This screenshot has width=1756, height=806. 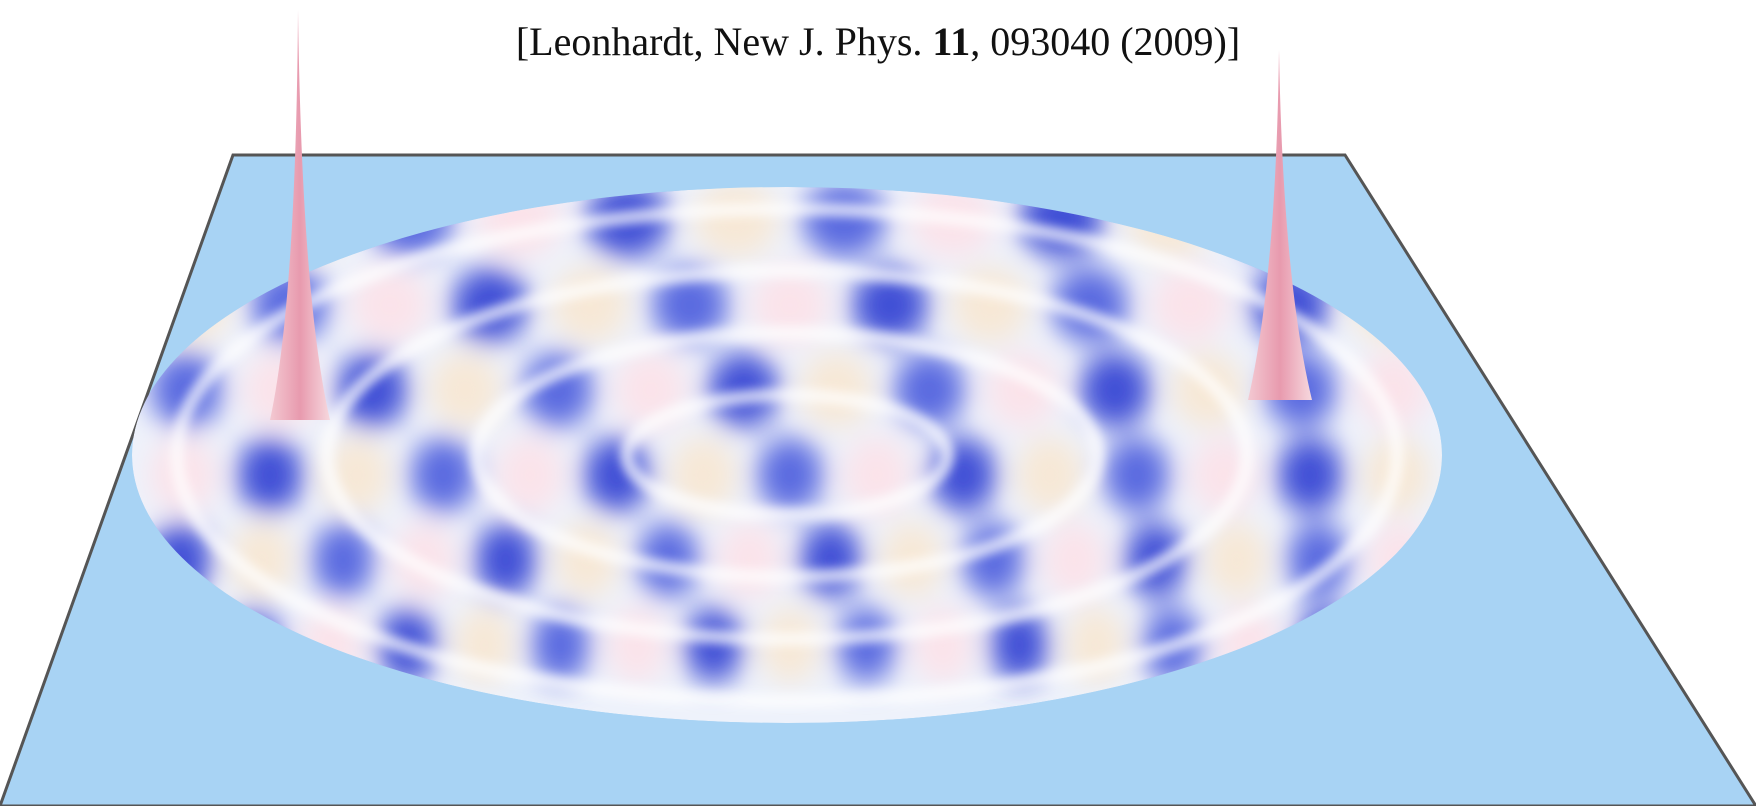 What do you see at coordinates (951, 41) in the screenshot?
I see `citation-volume: 11` at bounding box center [951, 41].